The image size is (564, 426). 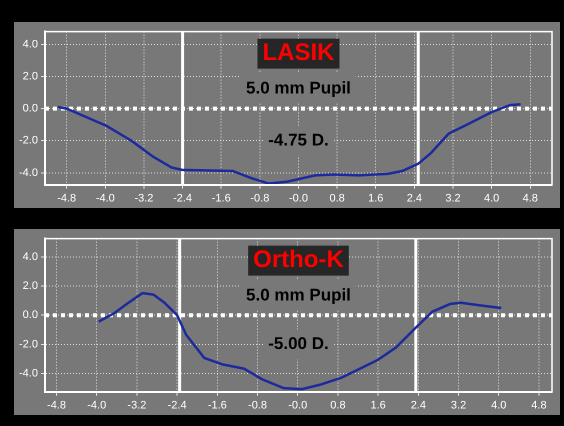 I want to click on annotation: -5.00 D., so click(x=298, y=344).